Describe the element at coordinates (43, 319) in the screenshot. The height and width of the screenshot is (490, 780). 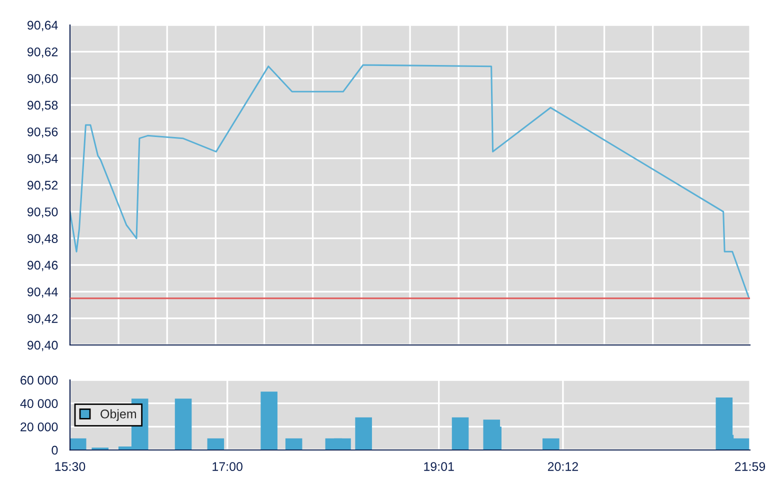
I see `y-tick-label: 90,42` at that location.